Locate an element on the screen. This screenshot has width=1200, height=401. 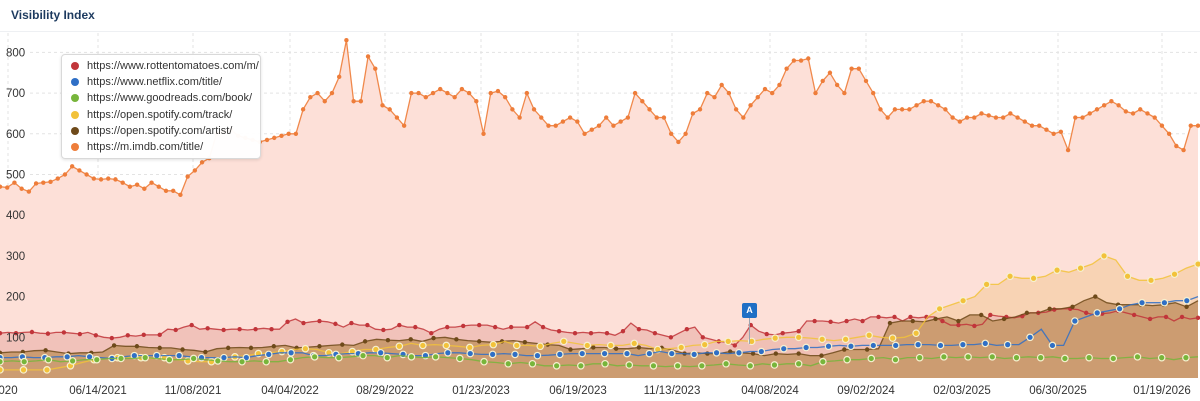
svg-text: 020 is located at coordinates (9, 391).